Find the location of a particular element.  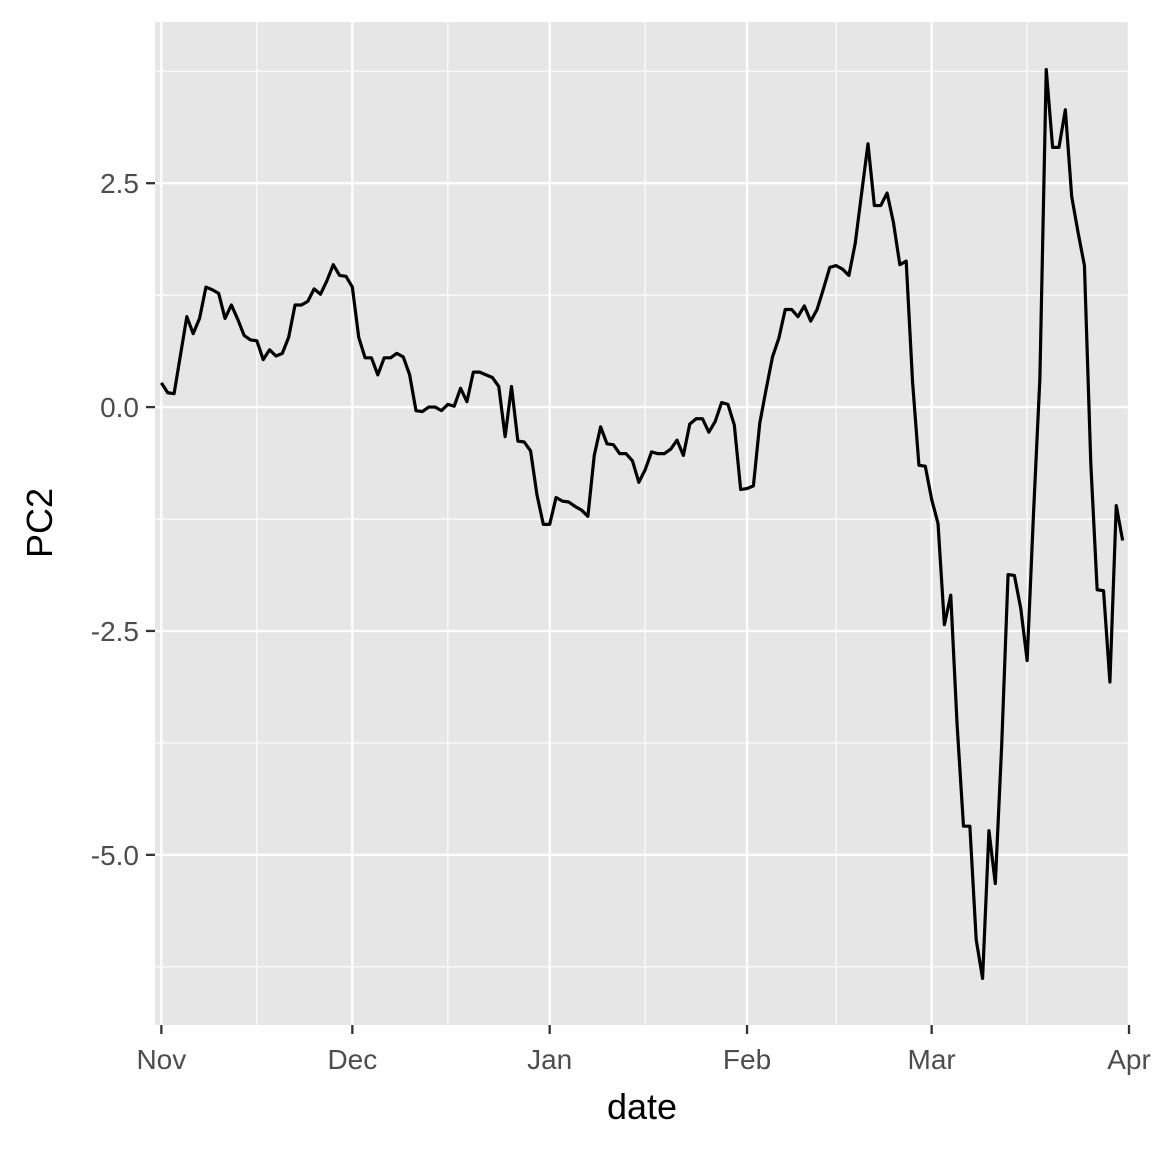

x-tick-label: Apr is located at coordinates (1129, 1059).